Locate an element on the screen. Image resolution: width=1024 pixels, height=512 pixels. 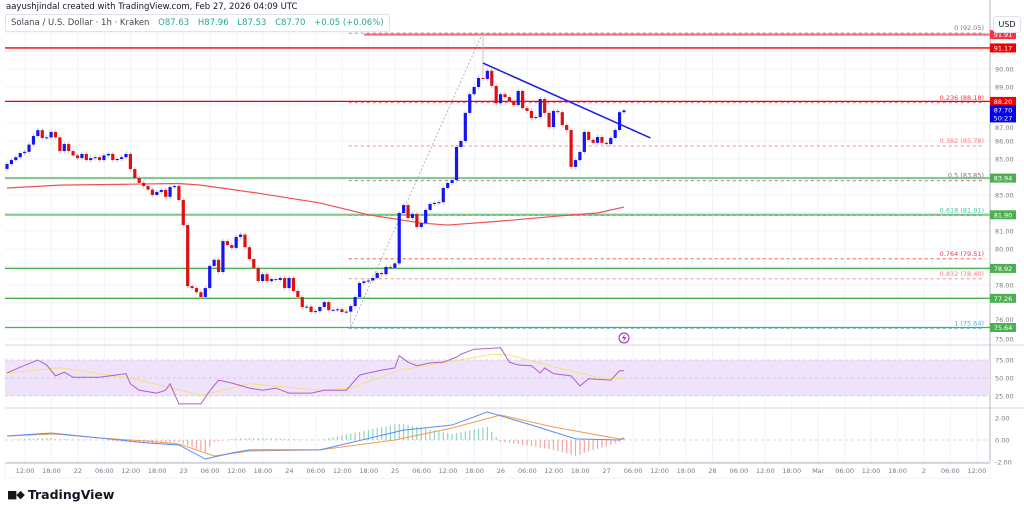
price-axis-label: 90.00 is located at coordinates (1004, 70).